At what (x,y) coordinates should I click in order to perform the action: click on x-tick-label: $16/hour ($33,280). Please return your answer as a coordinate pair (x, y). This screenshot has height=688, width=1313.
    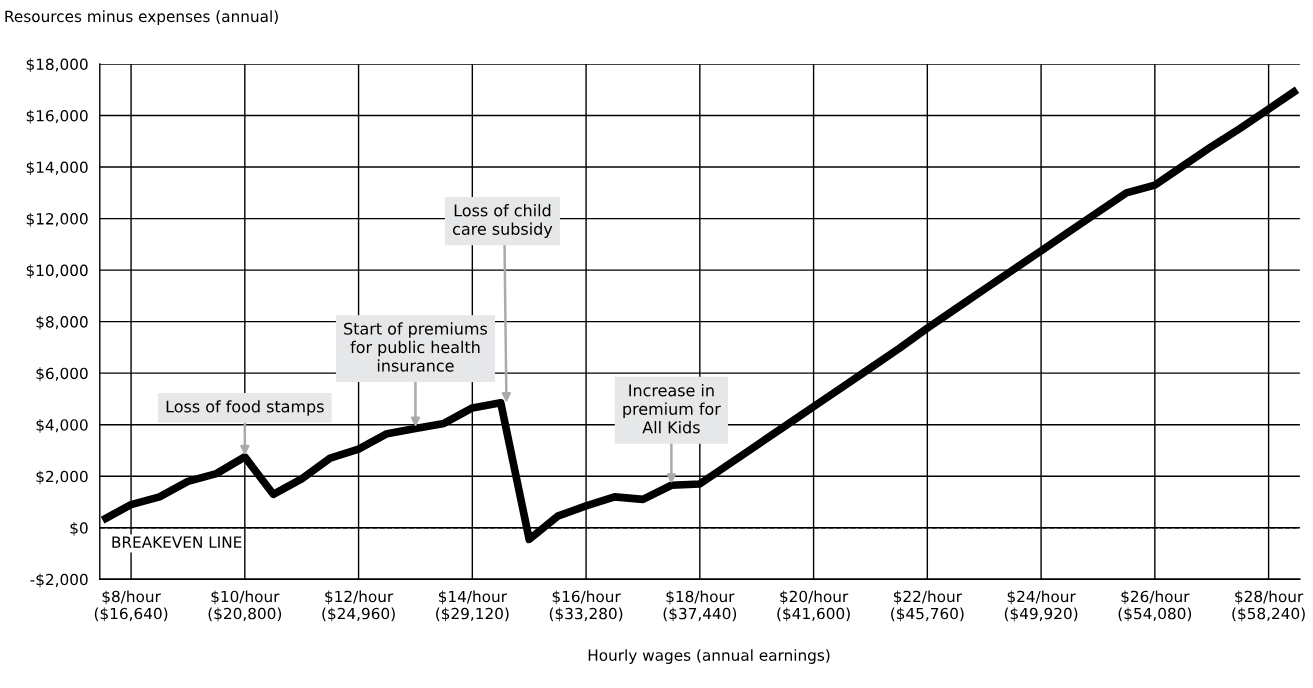
    Looking at the image, I should click on (586, 606).